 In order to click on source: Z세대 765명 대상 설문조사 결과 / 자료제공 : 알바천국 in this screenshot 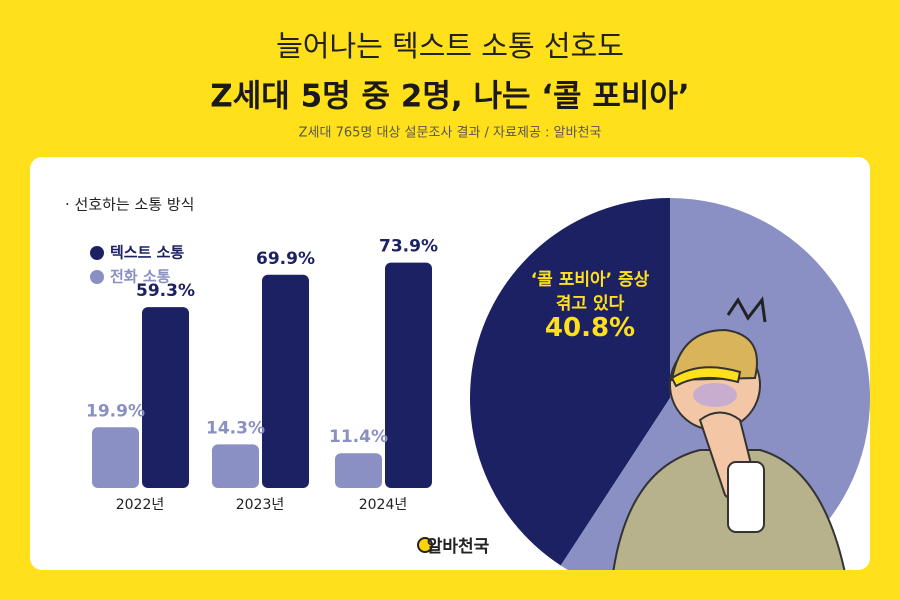, I will do `click(450, 133)`.